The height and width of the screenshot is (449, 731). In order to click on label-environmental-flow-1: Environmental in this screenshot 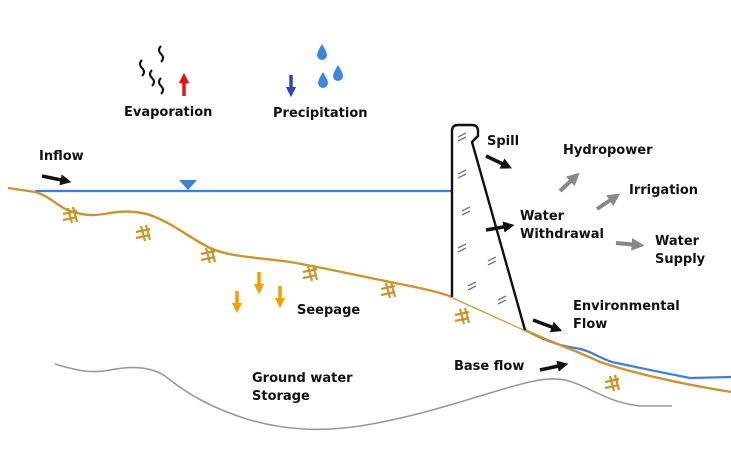, I will do `click(626, 306)`.